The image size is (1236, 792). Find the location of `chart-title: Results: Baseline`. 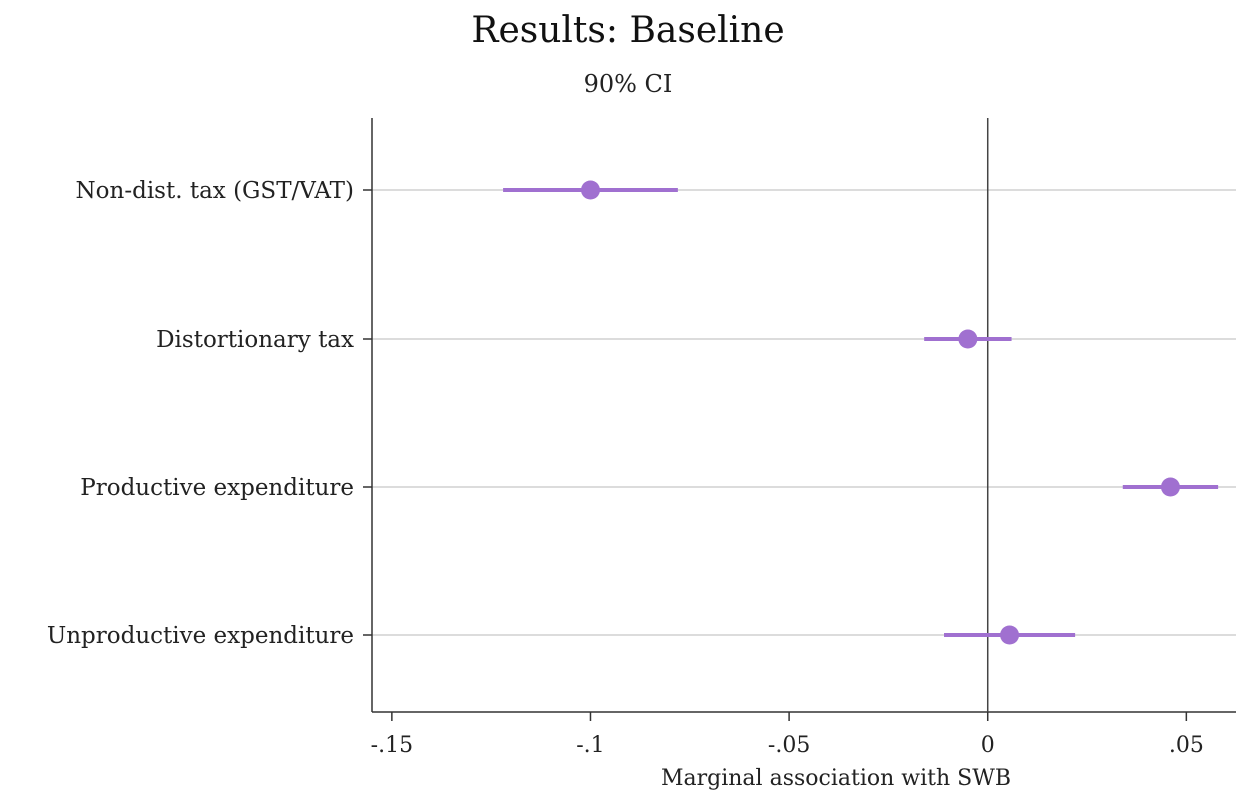

chart-title: Results: Baseline is located at coordinates (627, 30).